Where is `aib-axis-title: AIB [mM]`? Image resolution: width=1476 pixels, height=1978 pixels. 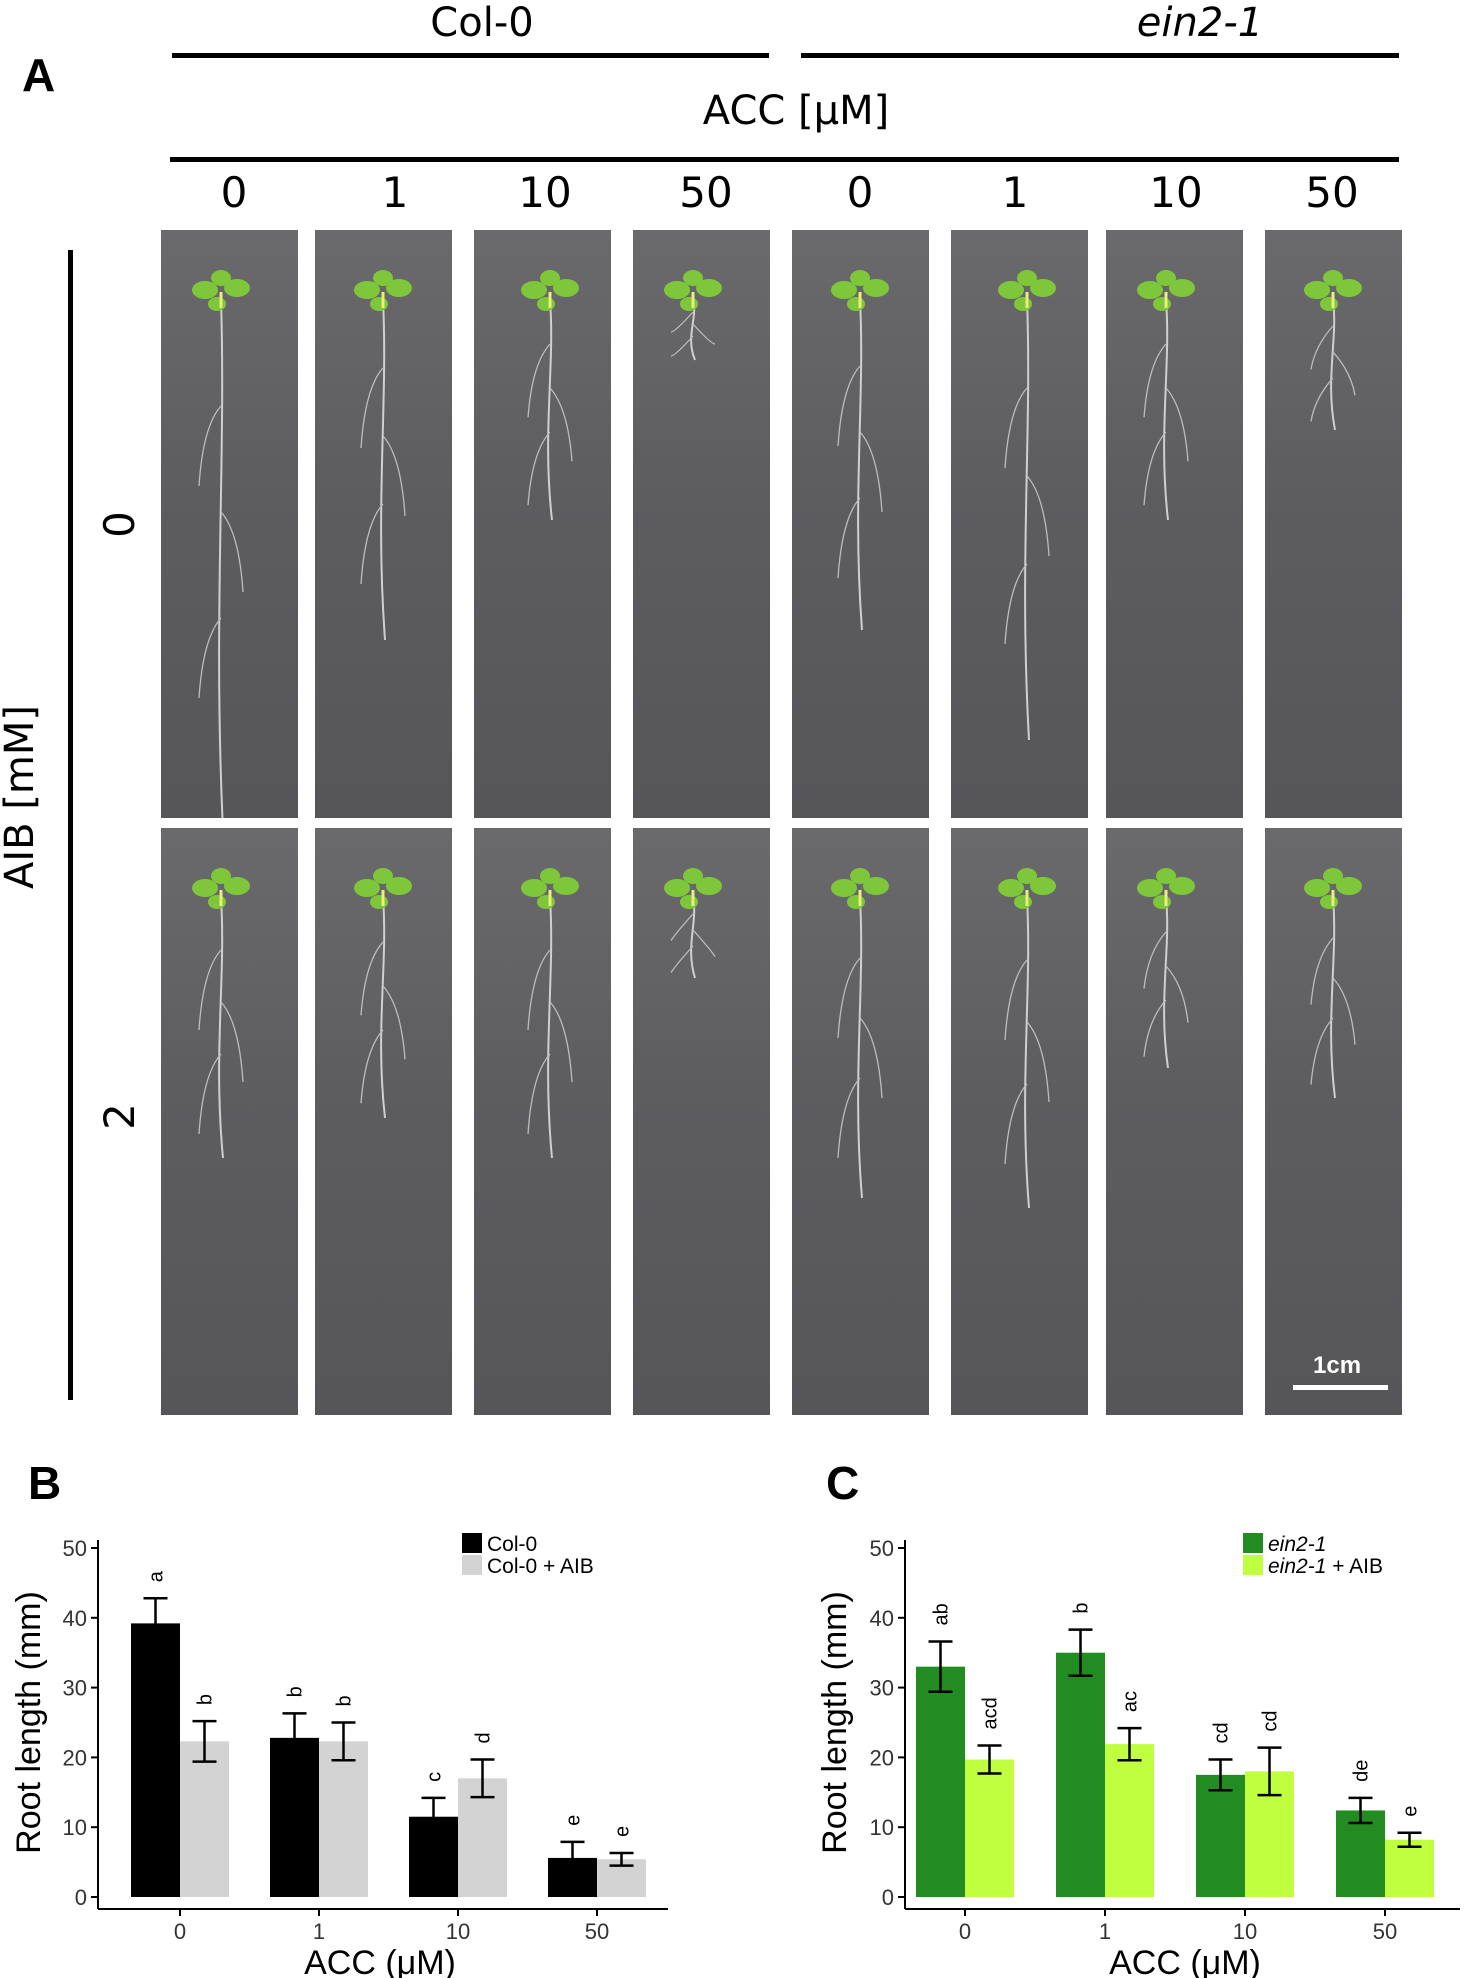
aib-axis-title: AIB [mM] is located at coordinates (21, 796).